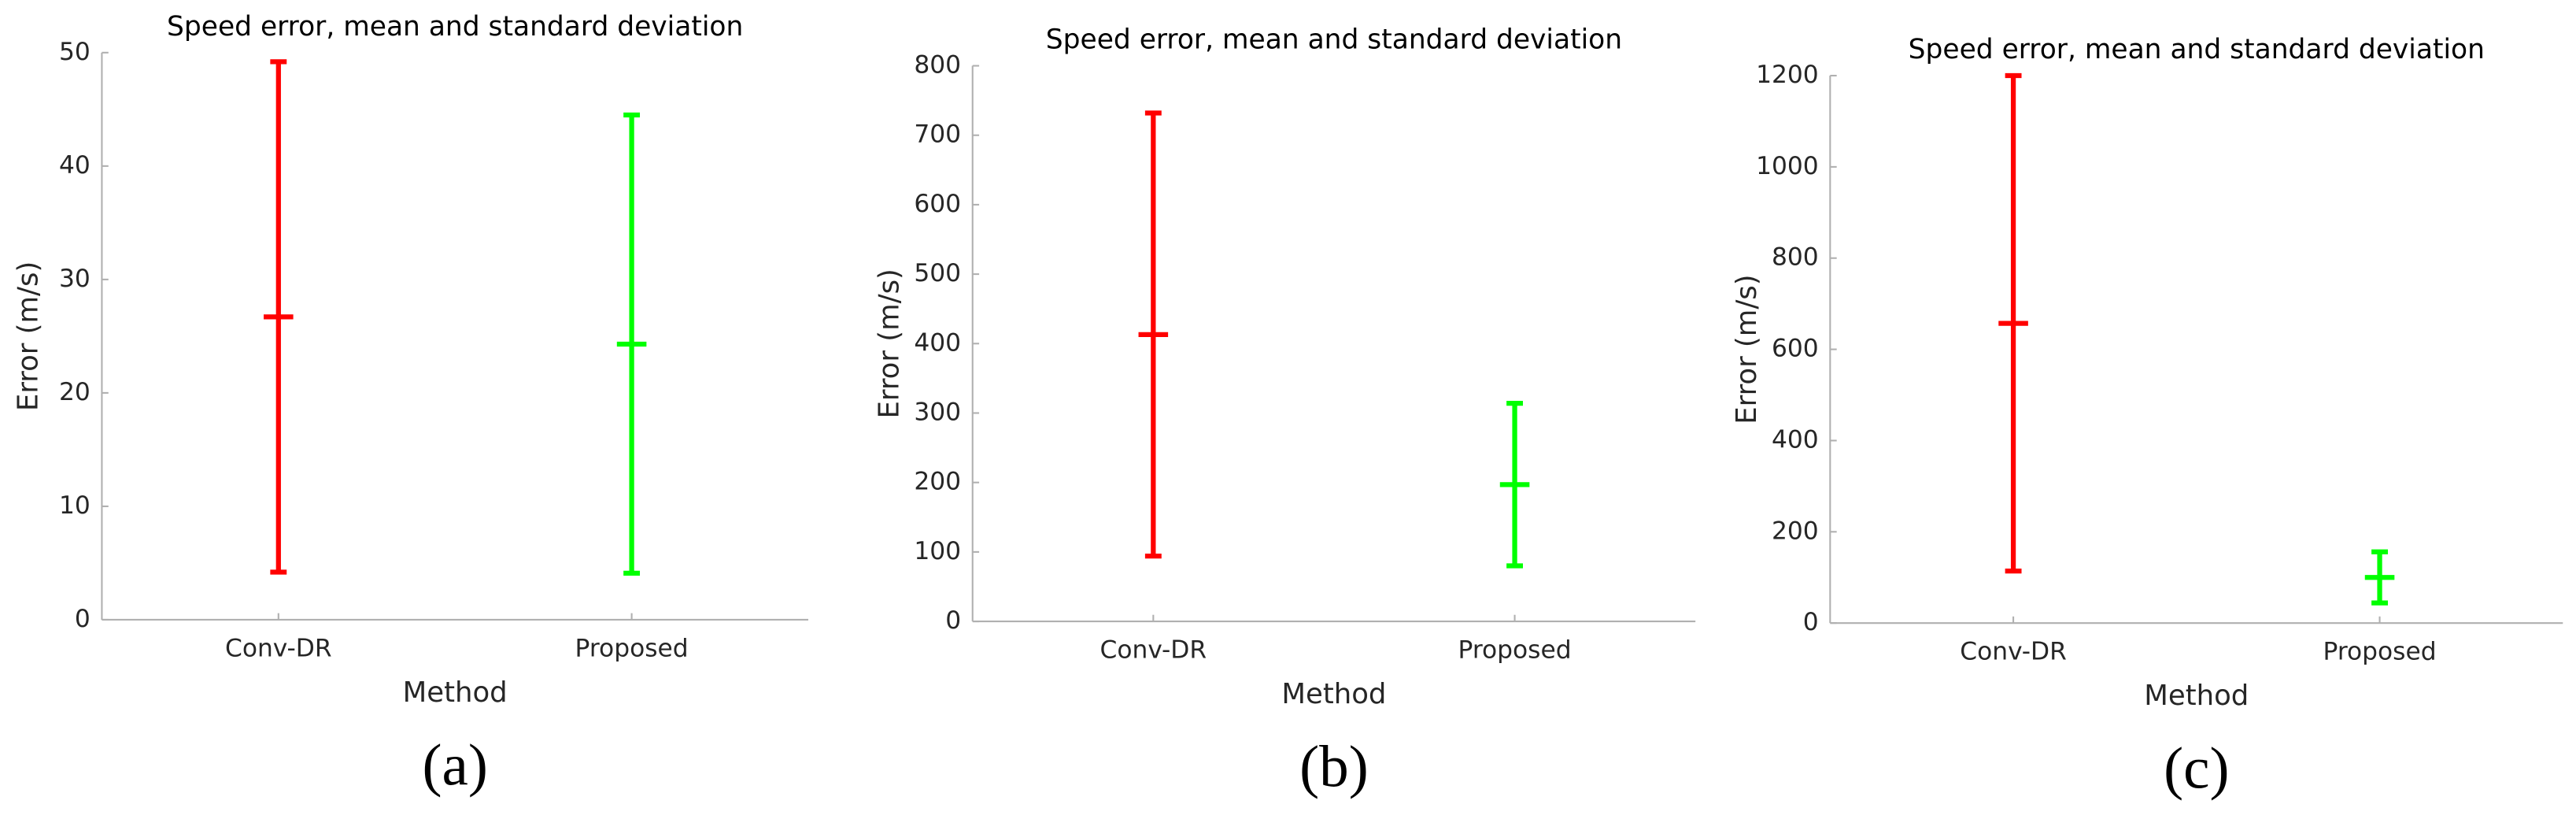  I want to click on y-tick-label: 20, so click(75, 392).